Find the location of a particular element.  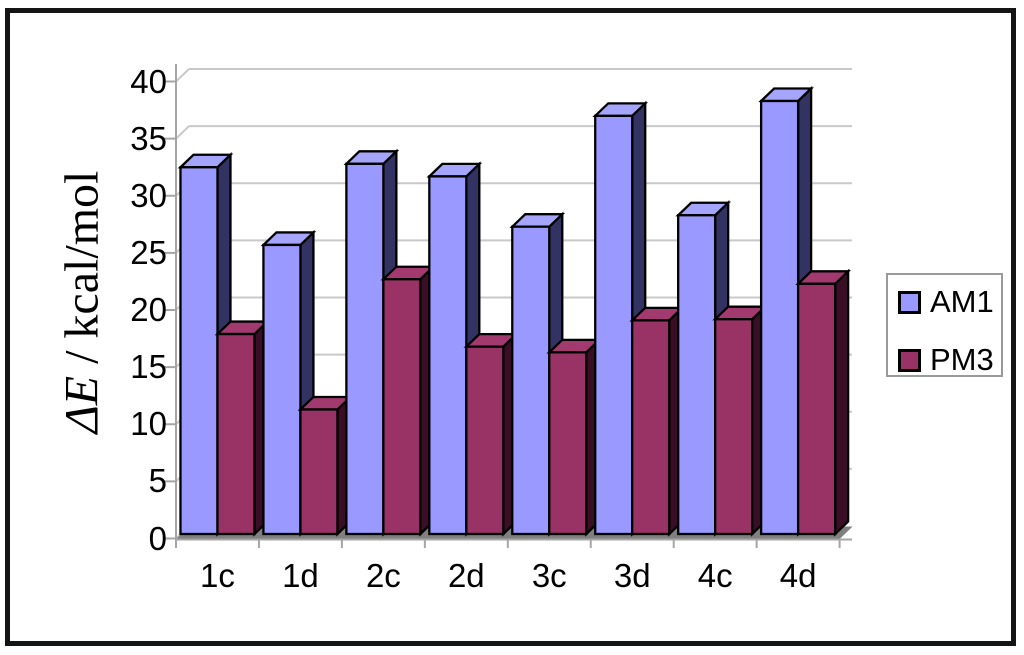

y-tick-label-40: 40 is located at coordinates (148, 81).